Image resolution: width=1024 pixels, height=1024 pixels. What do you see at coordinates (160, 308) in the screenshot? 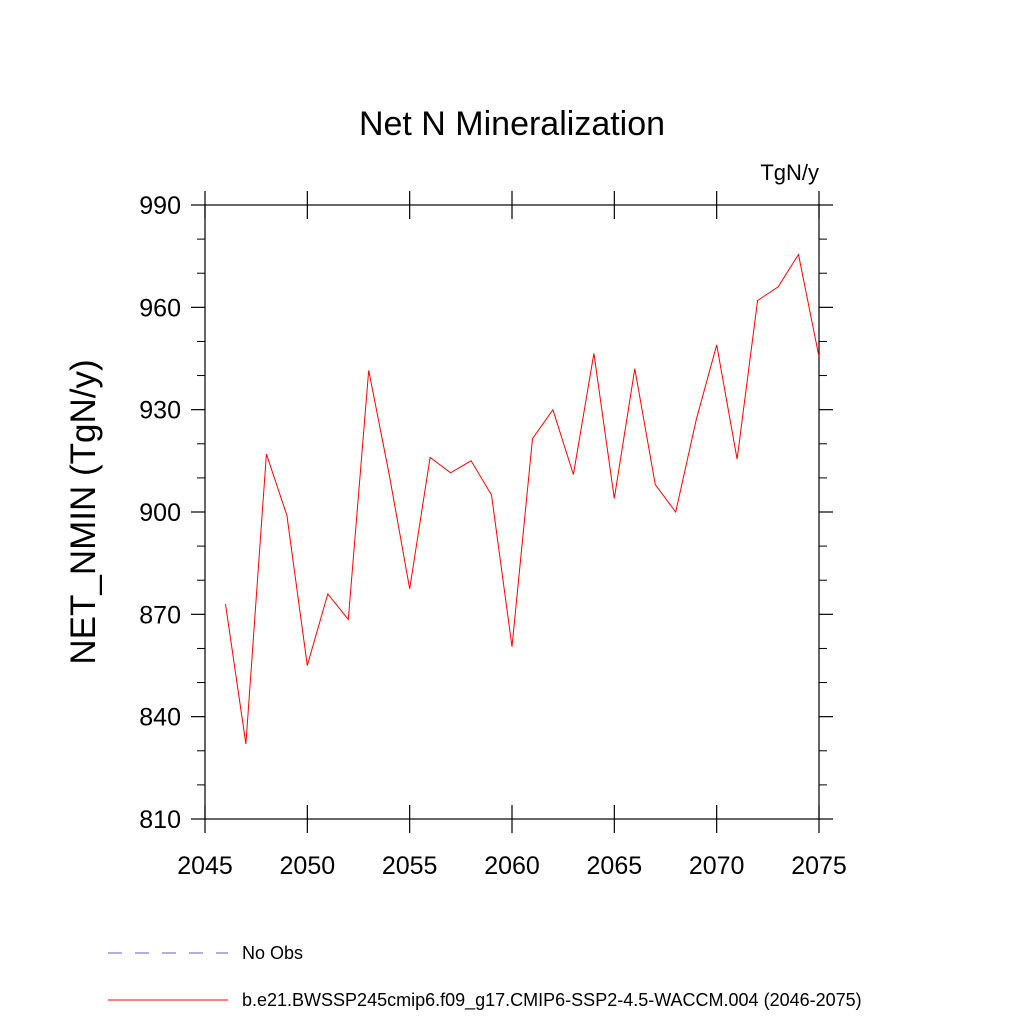
I see `y-tick-label: 960` at bounding box center [160, 308].